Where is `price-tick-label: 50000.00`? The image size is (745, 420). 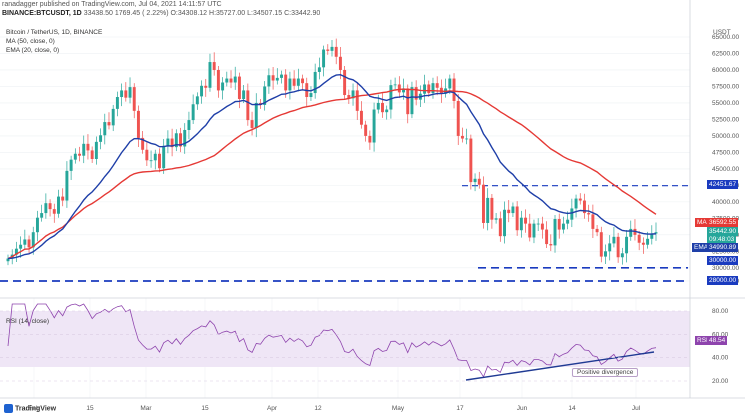 price-tick-label: 50000.00 is located at coordinates (725, 136).